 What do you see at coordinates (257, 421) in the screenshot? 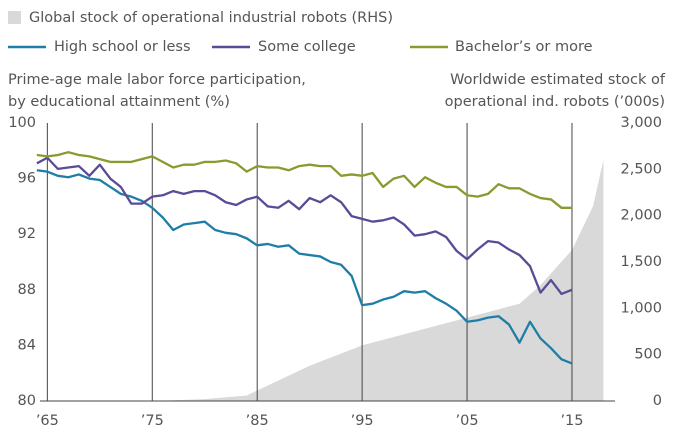
I see `x-tick-label: ’85` at bounding box center [257, 421].